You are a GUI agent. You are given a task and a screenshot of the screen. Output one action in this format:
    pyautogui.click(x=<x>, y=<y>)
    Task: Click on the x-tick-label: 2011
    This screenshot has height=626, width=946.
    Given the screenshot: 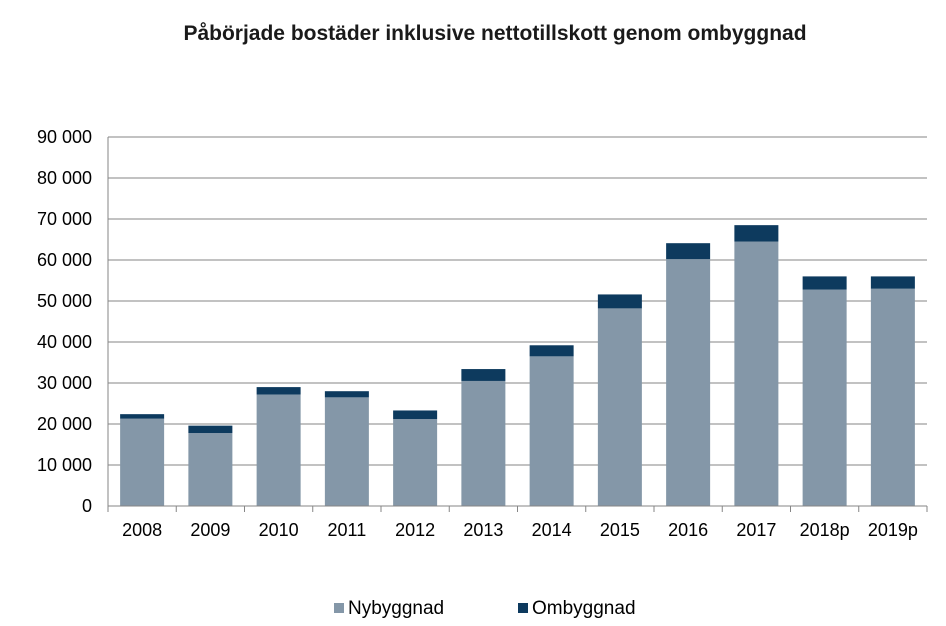 What is the action you would take?
    pyautogui.click(x=347, y=530)
    